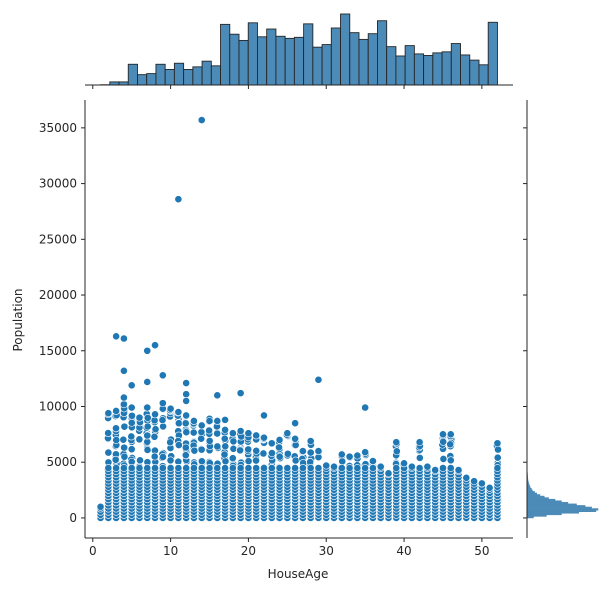 Image resolution: width=612 pixels, height=590 pixels. Describe the element at coordinates (403, 551) in the screenshot. I see `x-tick-label: 40` at that location.